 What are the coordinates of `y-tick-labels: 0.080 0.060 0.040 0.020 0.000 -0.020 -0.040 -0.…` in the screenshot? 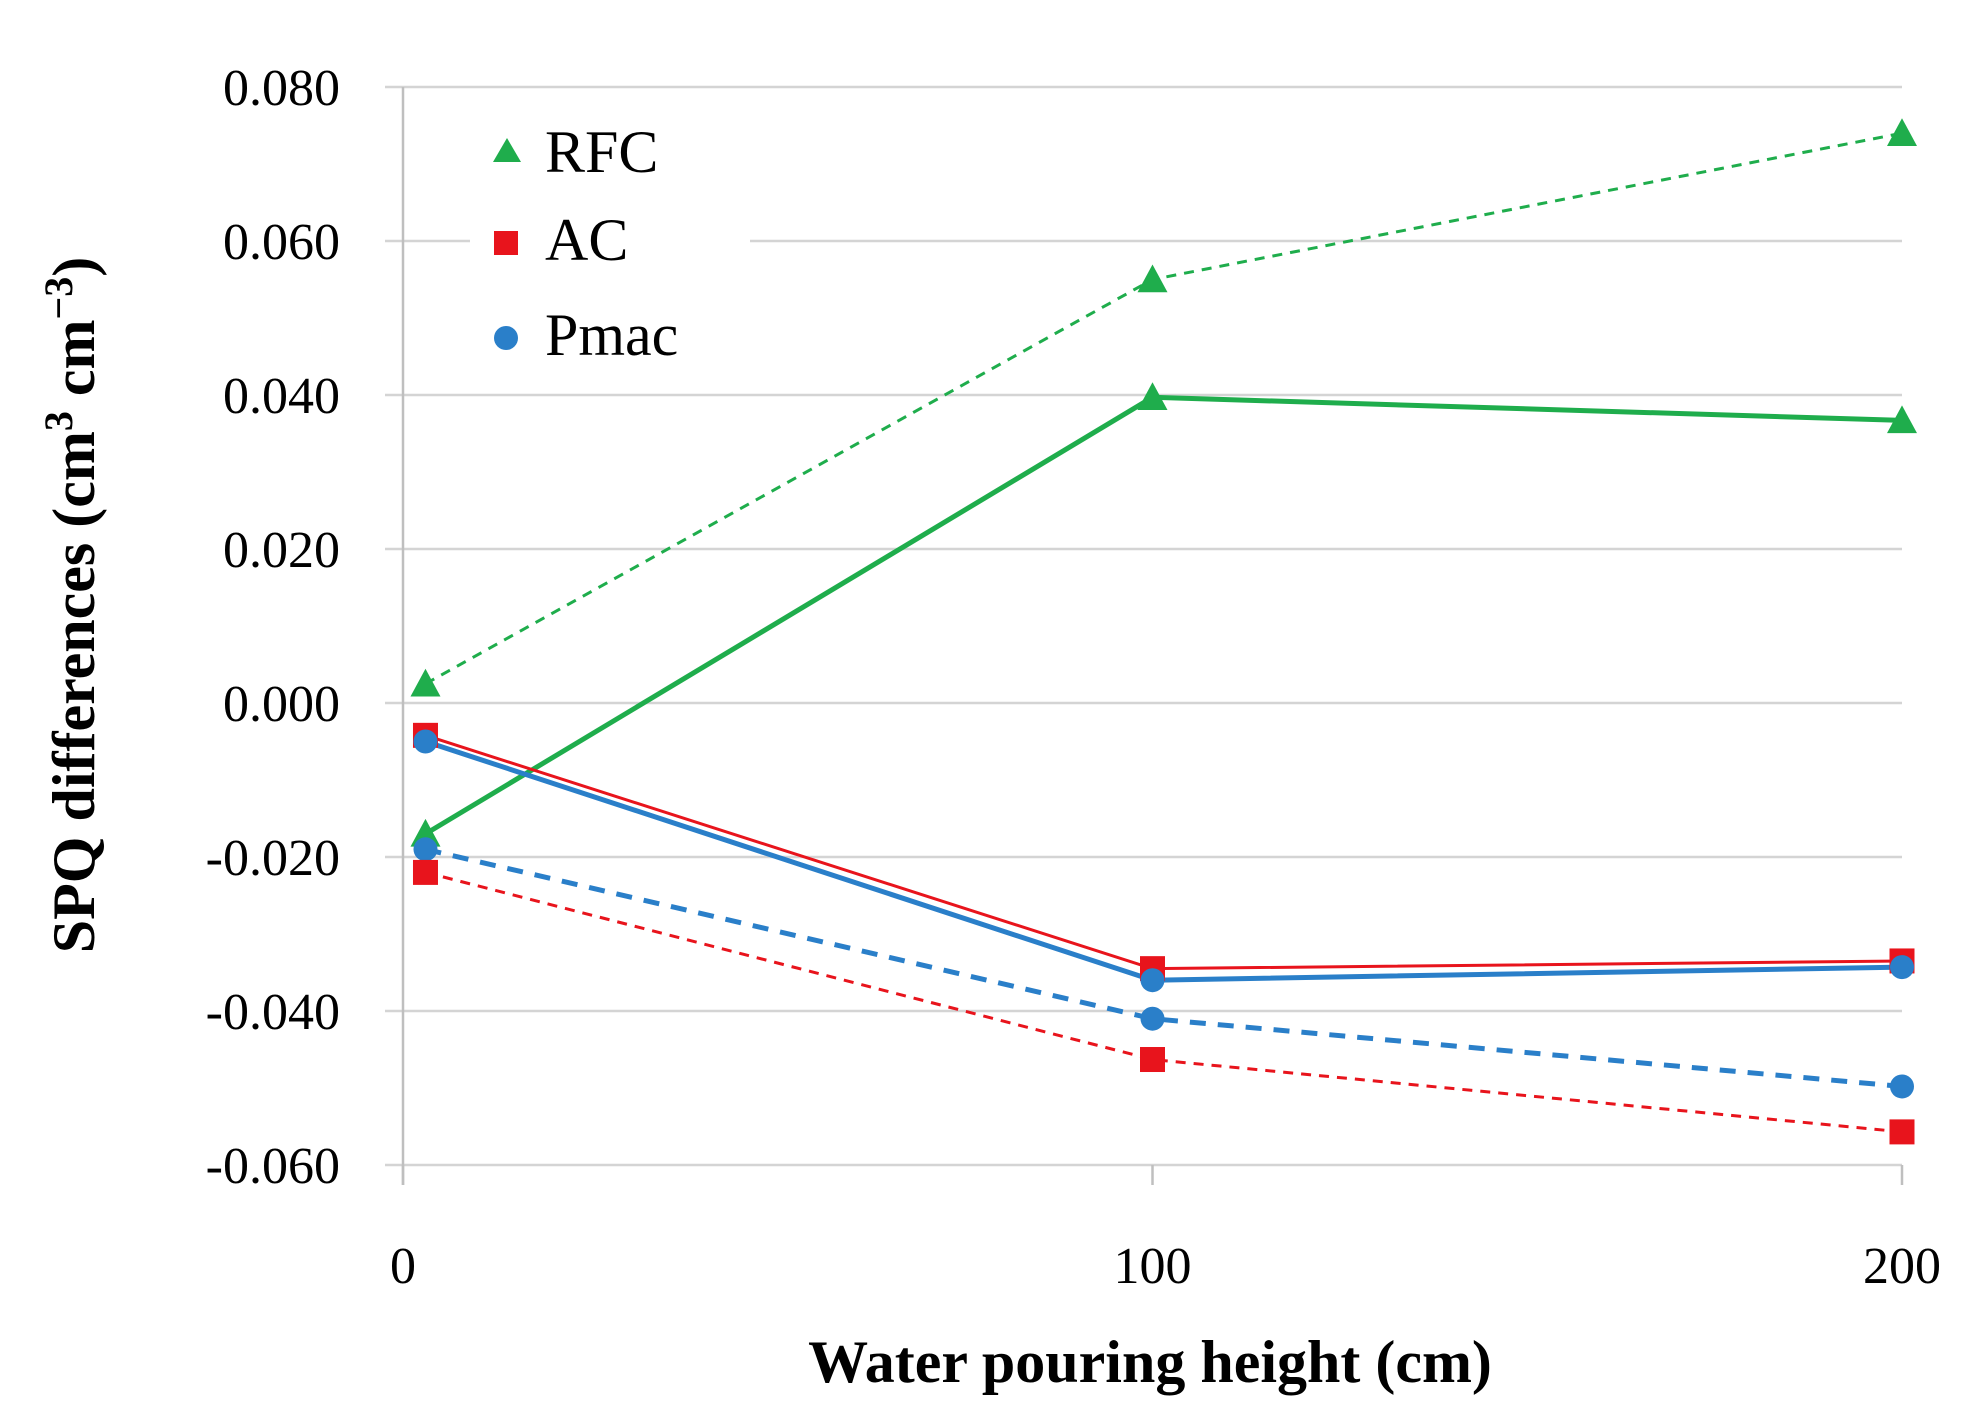 It's located at (273, 627).